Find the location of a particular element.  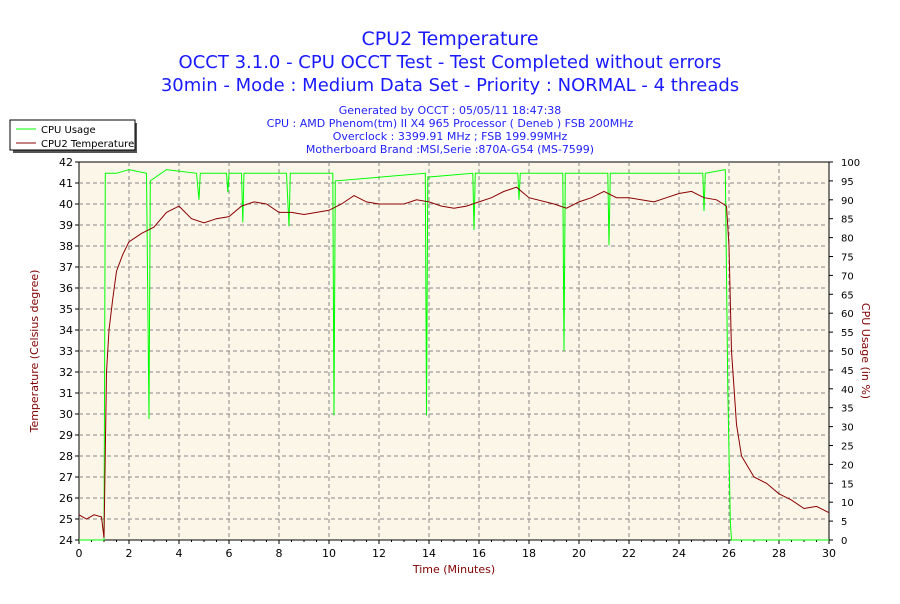

y2-tick-label: 85 is located at coordinates (847, 220).